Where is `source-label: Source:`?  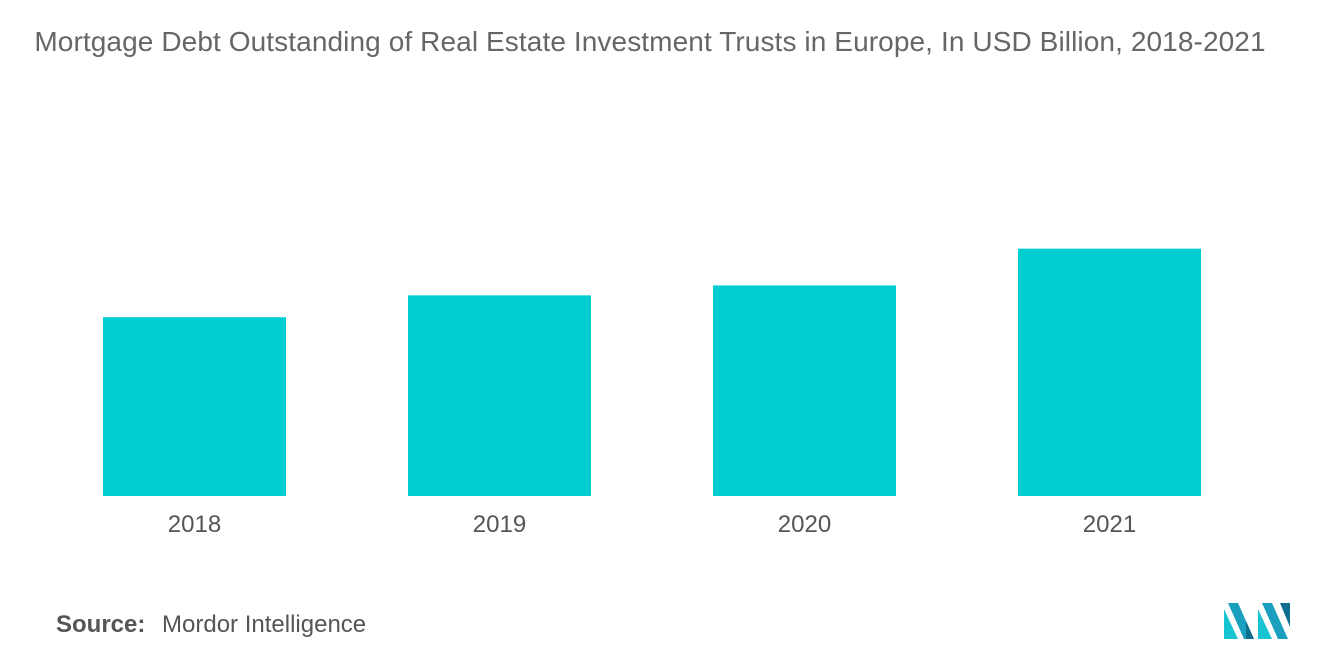 source-label: Source: is located at coordinates (101, 624).